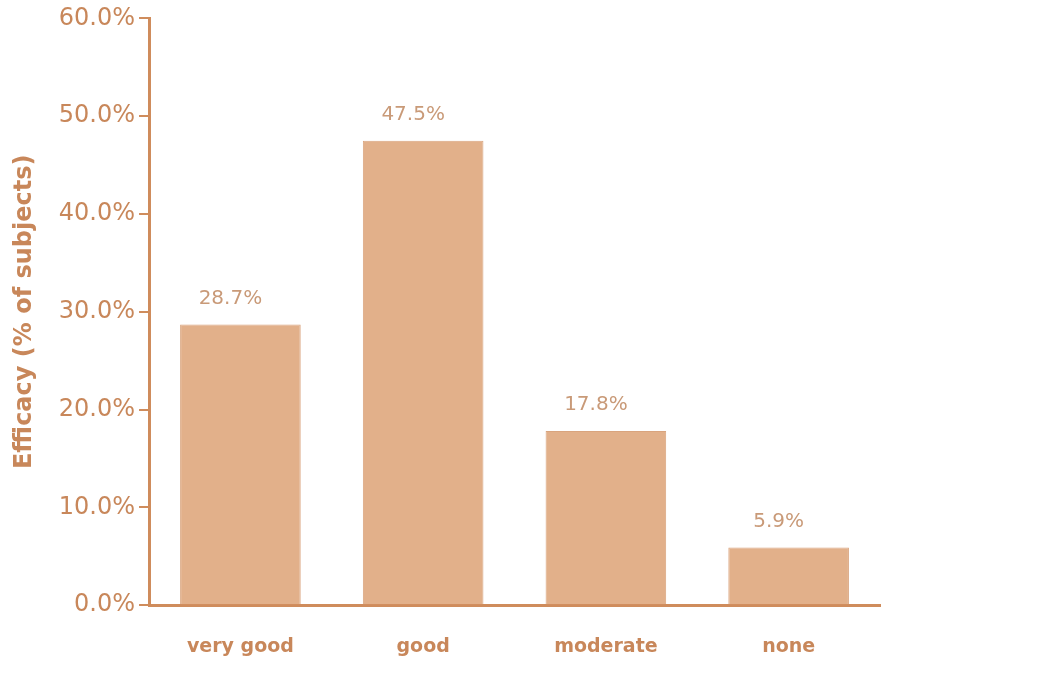  What do you see at coordinates (413, 112) in the screenshot?
I see `data-label: 47.5%` at bounding box center [413, 112].